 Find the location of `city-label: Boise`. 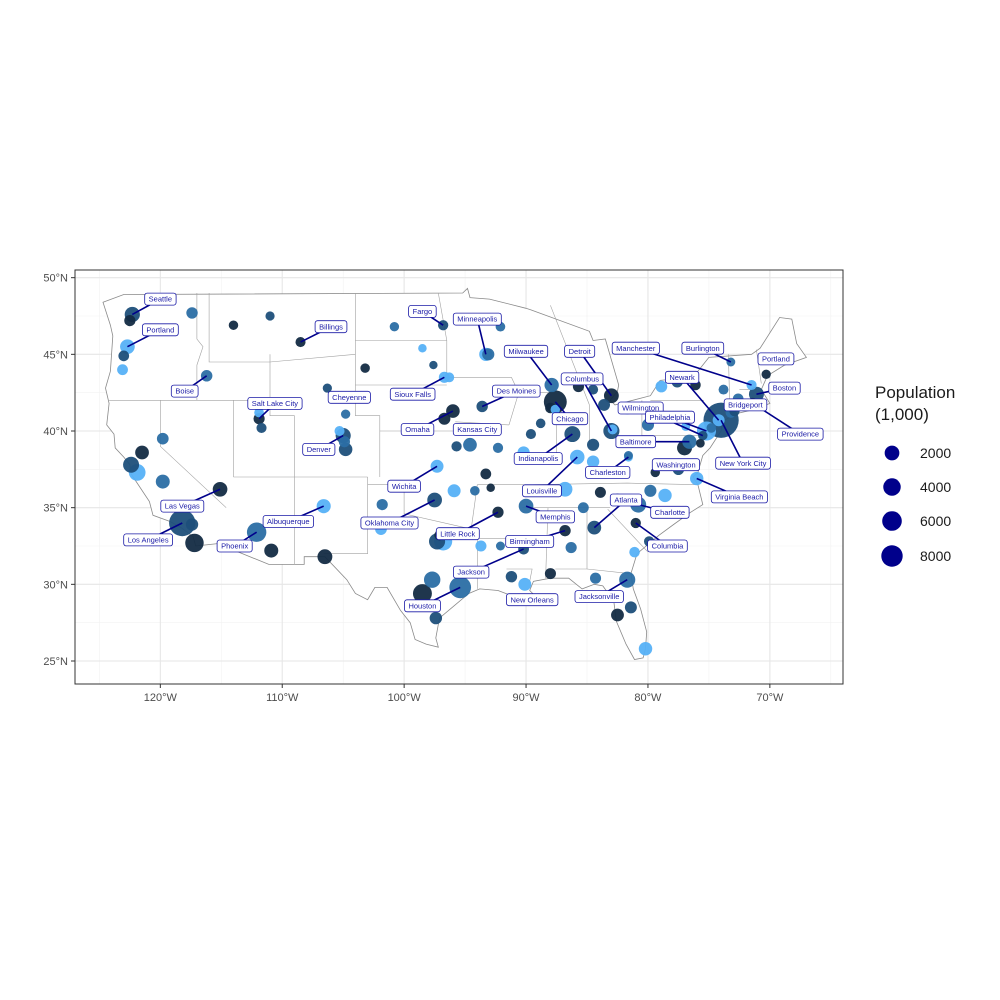

city-label: Boise is located at coordinates (184, 391).